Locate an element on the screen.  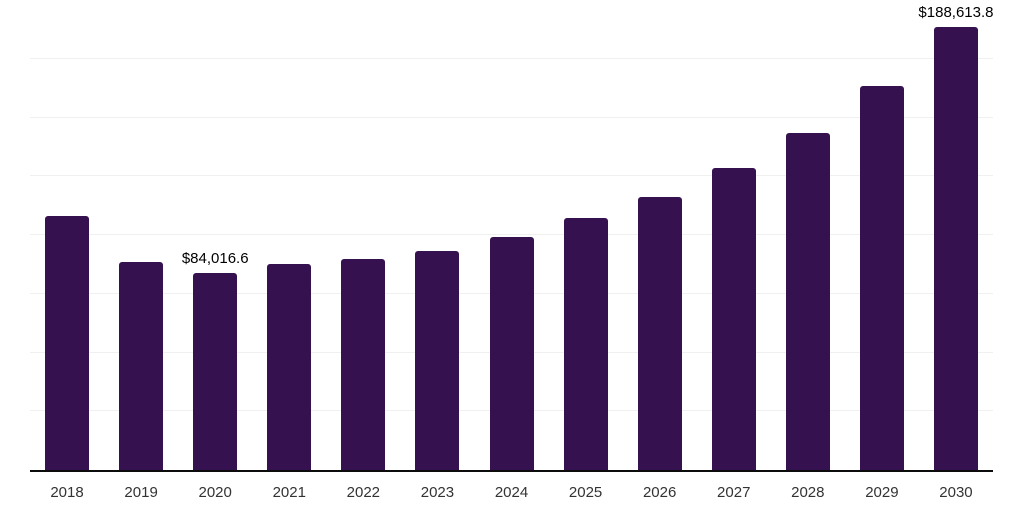
bar-slot-2018 is located at coordinates (67, 235).